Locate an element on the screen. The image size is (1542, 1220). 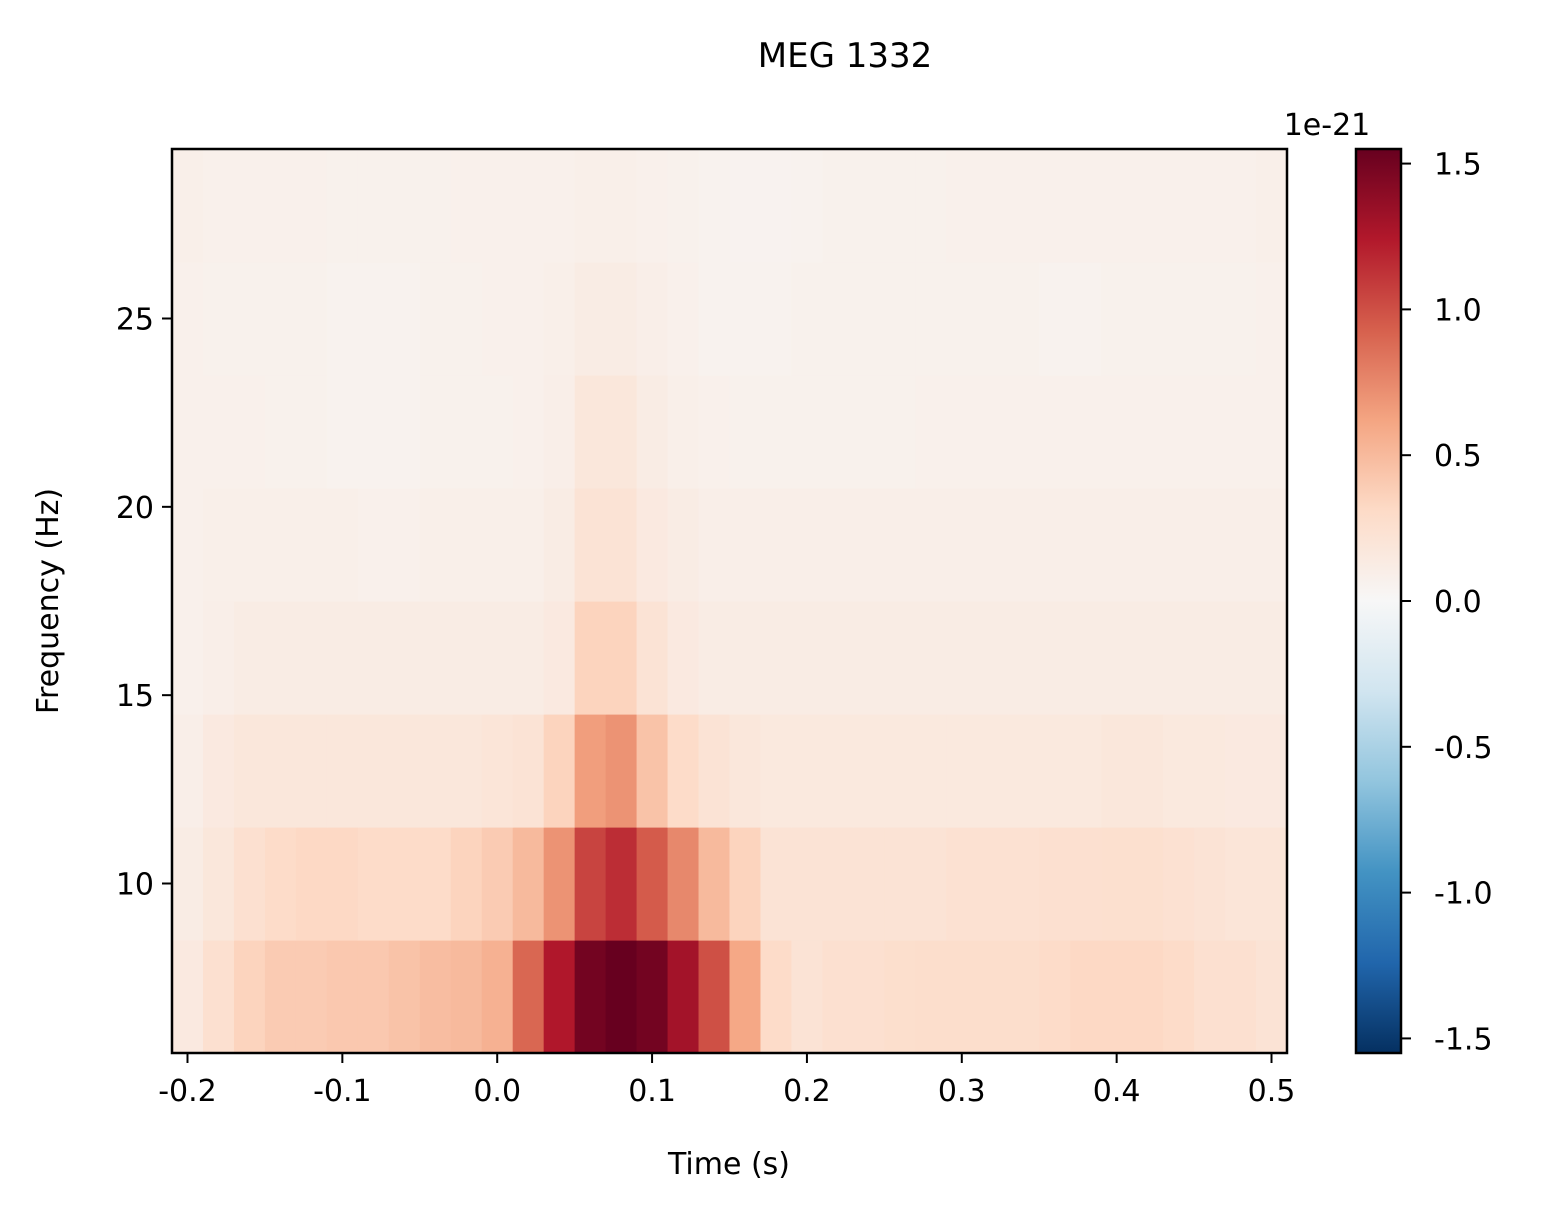
colorbar-tick-label: 1.0 is located at coordinates (1458, 310).